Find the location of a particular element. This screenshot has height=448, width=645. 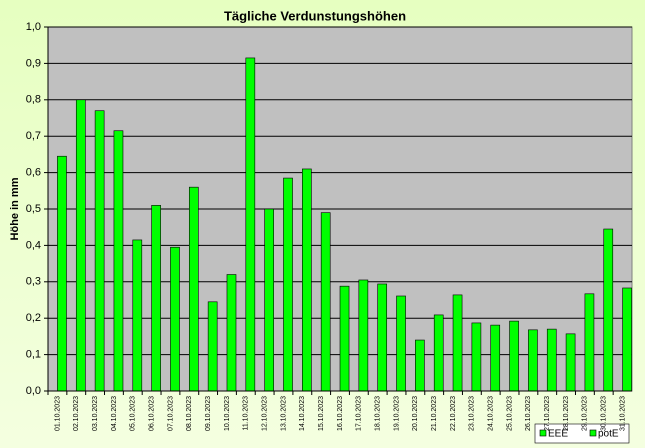

x-tick-label: 07.10.2023 is located at coordinates (170, 413).